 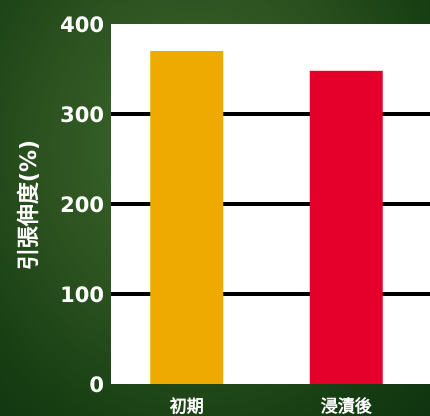 I want to click on x-category-label: 浸漬後, so click(x=347, y=406).